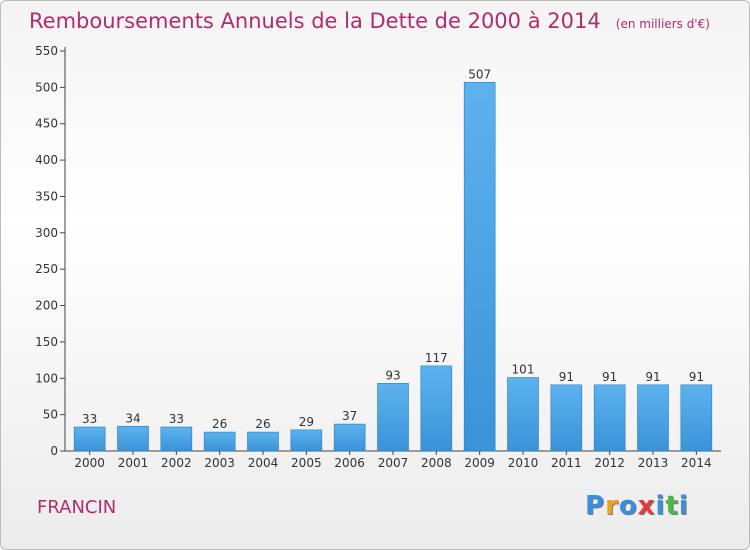  What do you see at coordinates (672, 506) in the screenshot?
I see `logo-letter: t` at bounding box center [672, 506].